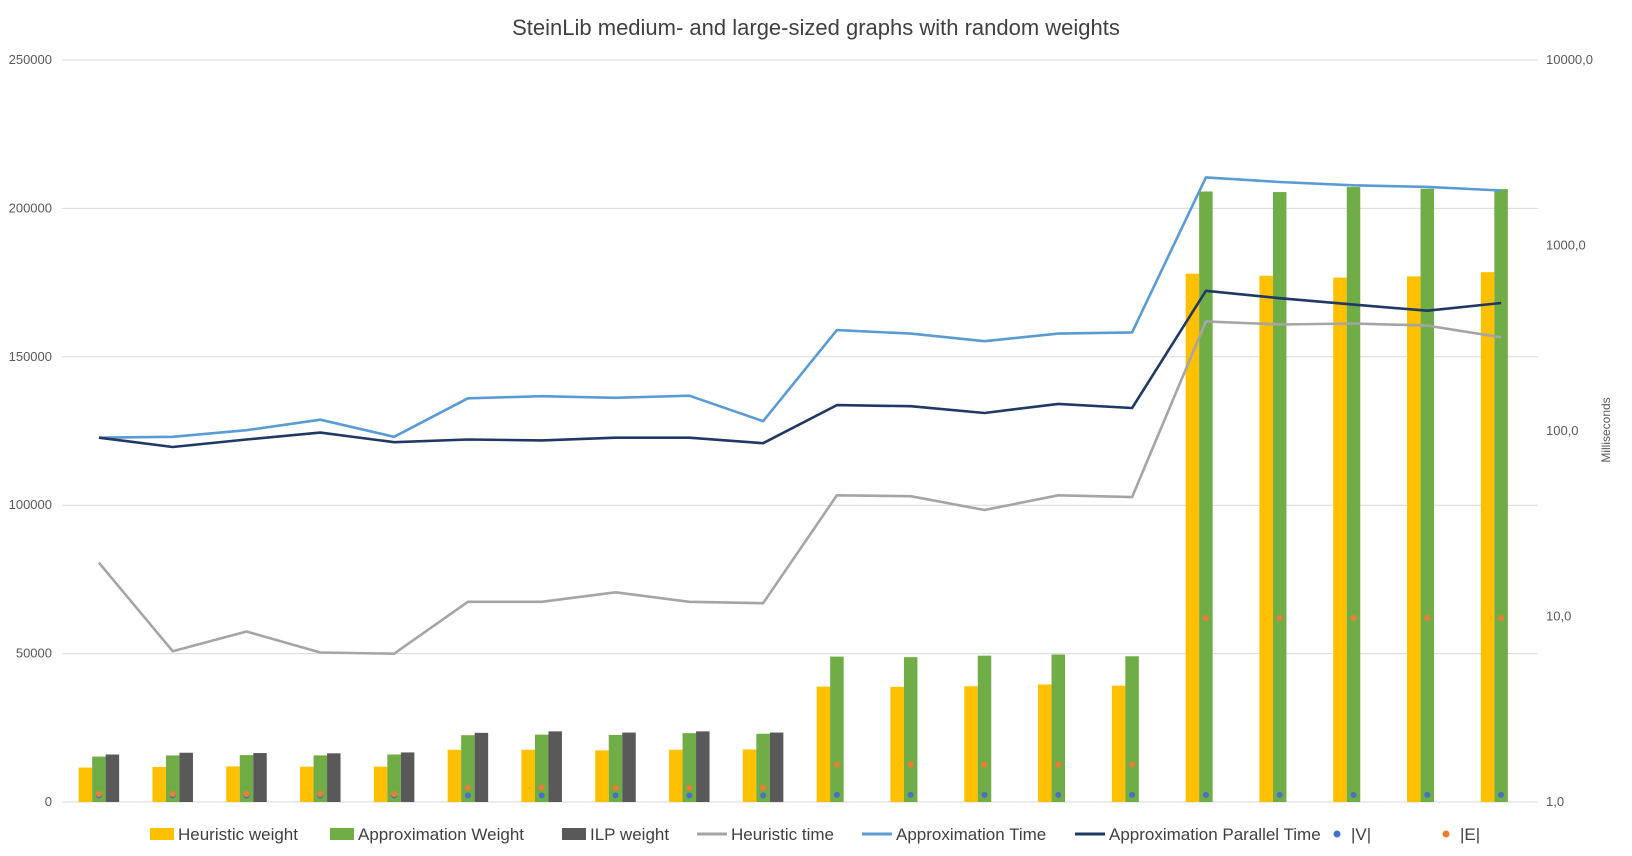 Image resolution: width=1632 pixels, height=856 pixels. What do you see at coordinates (1562, 430) in the screenshot?
I see `right-tick-label: 100,0` at bounding box center [1562, 430].